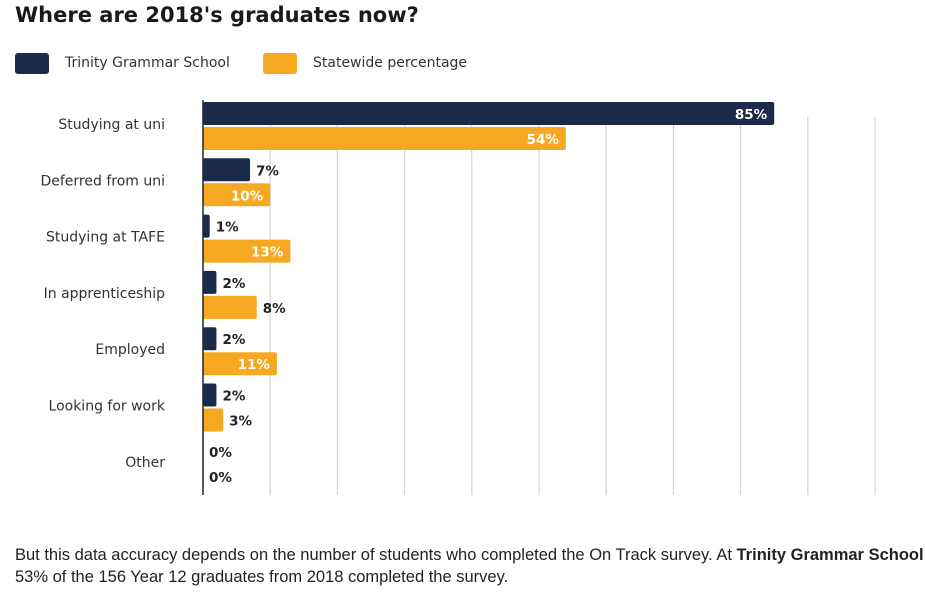  I want to click on data-label-state: 54%, so click(543, 140).